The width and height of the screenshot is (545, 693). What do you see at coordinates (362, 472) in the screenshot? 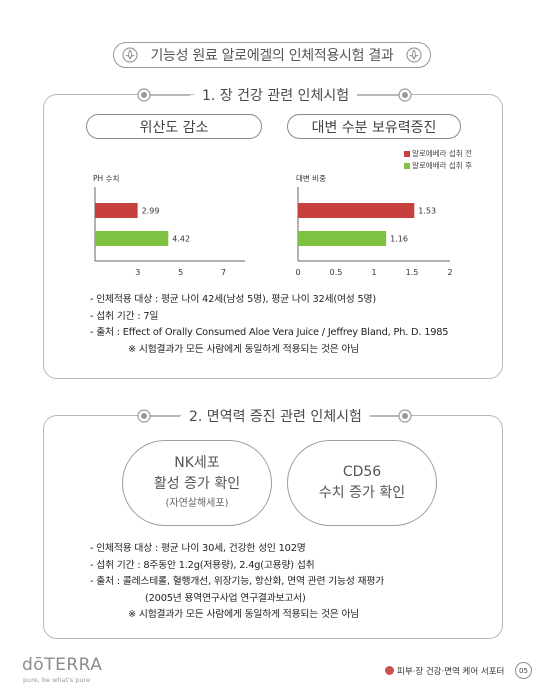
I see `cd56-line1: CD56` at bounding box center [362, 472].